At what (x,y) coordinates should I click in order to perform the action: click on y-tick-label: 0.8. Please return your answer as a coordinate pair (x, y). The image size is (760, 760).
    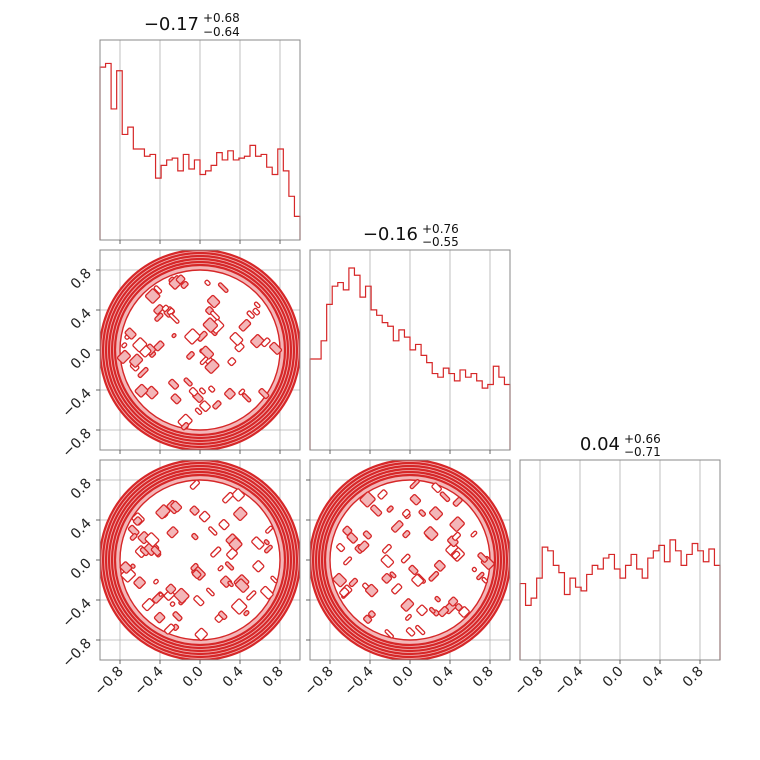
    Looking at the image, I should click on (81, 279).